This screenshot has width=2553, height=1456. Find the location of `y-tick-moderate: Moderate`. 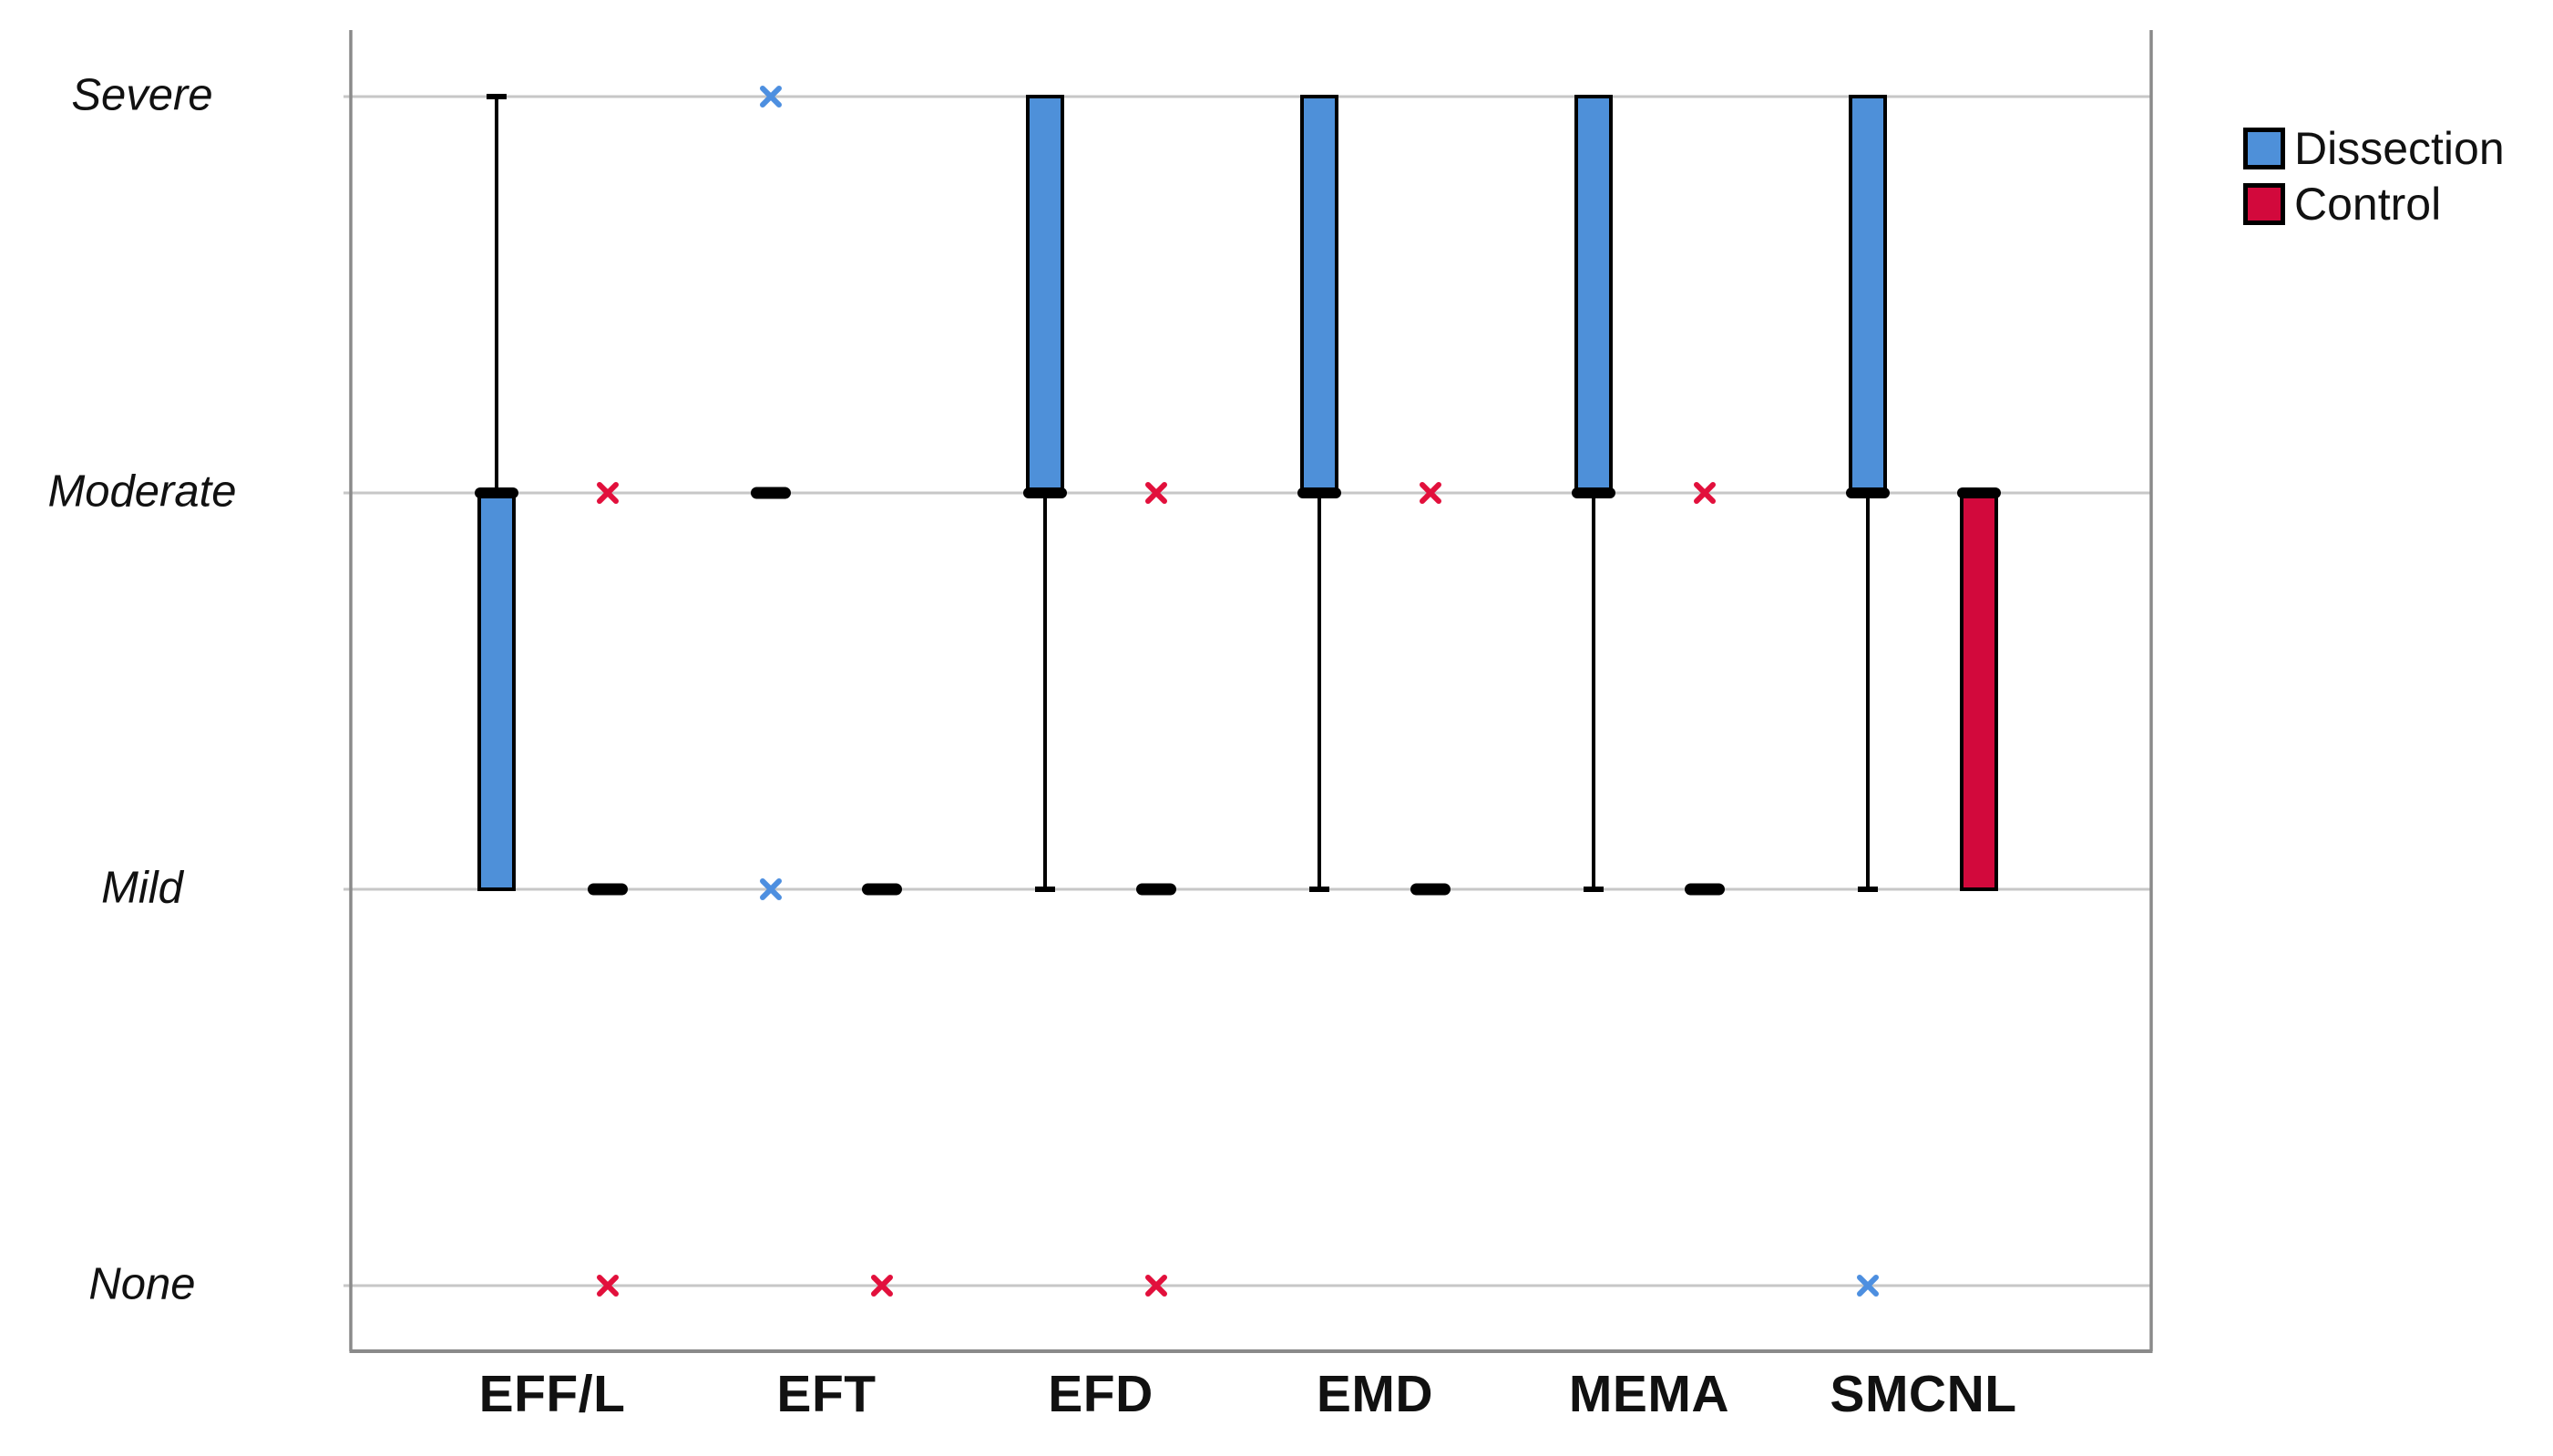

y-tick-moderate: Moderate is located at coordinates (142, 492).